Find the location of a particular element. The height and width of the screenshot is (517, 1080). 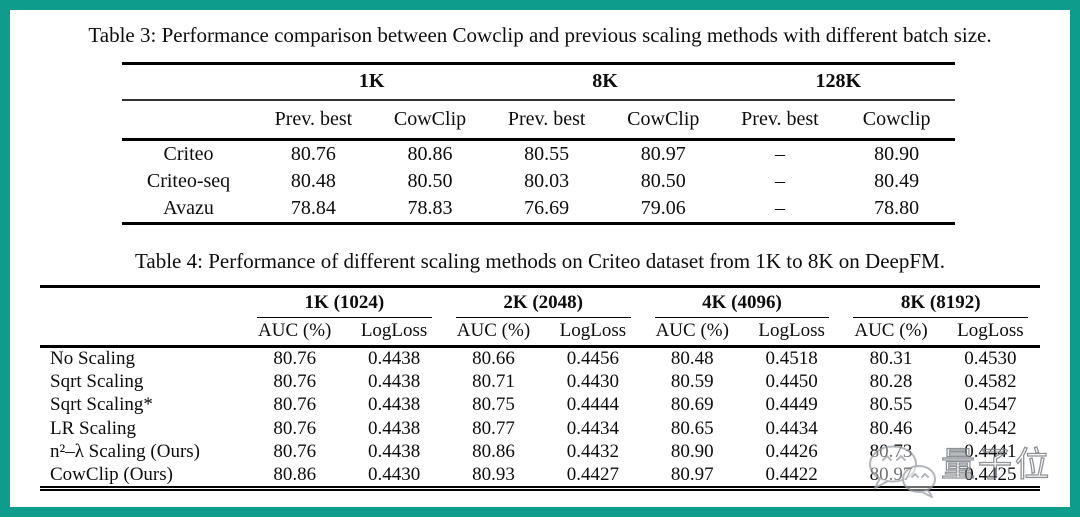

data-cell: 80.73 is located at coordinates (891, 452).